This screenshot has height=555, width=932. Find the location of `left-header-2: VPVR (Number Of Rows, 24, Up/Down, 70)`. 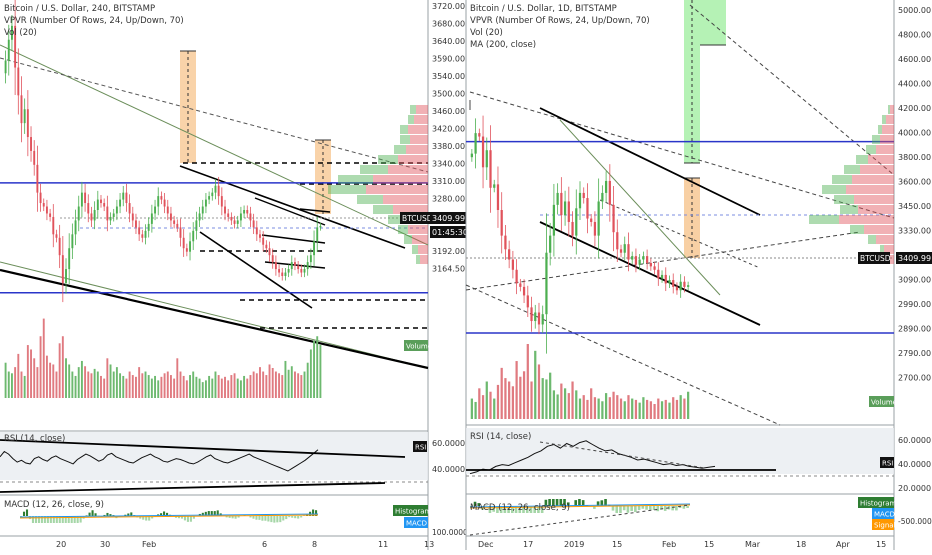

left-header-2: VPVR (Number Of Rows, 24, Up/Down, 70) is located at coordinates (94, 21).